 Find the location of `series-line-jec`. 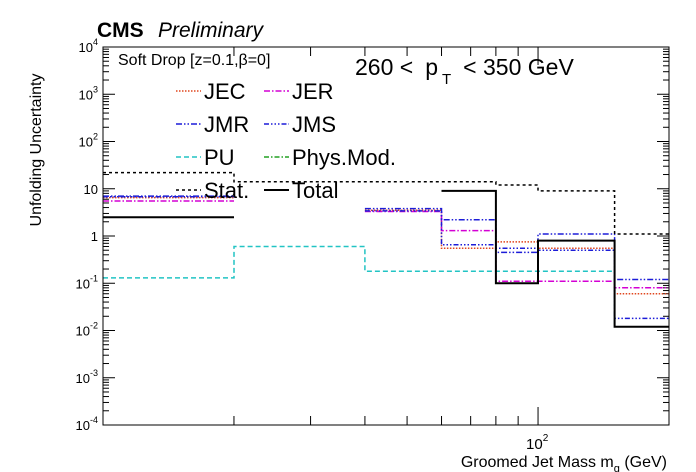

series-line-jec is located at coordinates (516, 252).